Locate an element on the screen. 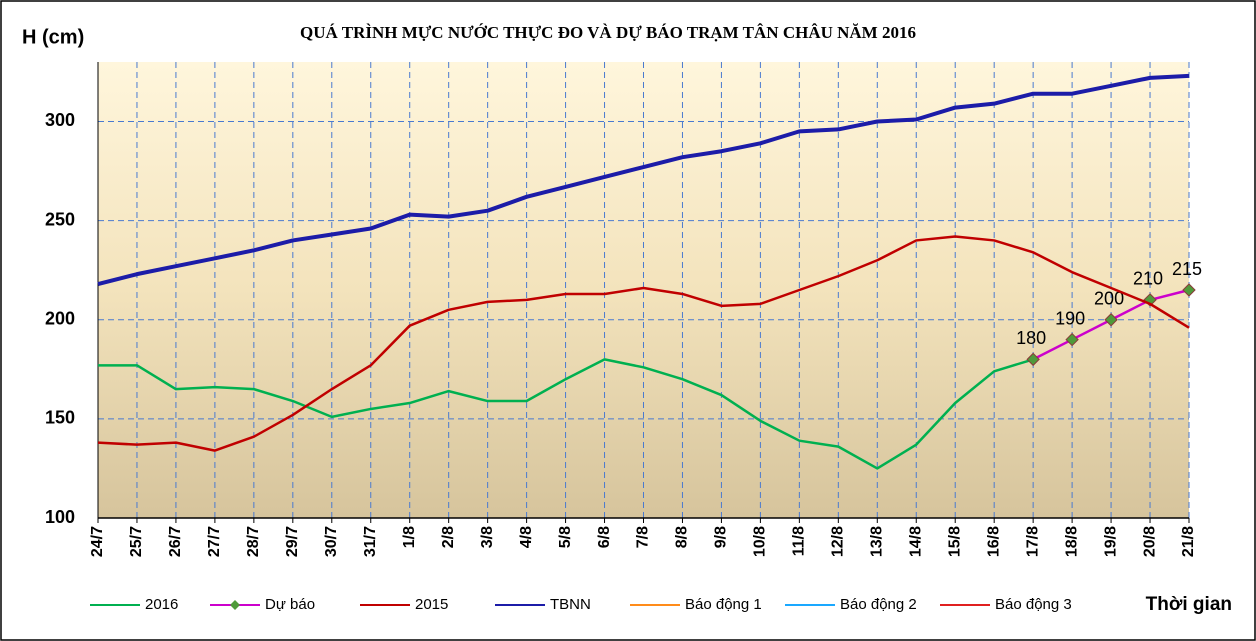 The height and width of the screenshot is (641, 1256). series-line is located at coordinates (566, 414).